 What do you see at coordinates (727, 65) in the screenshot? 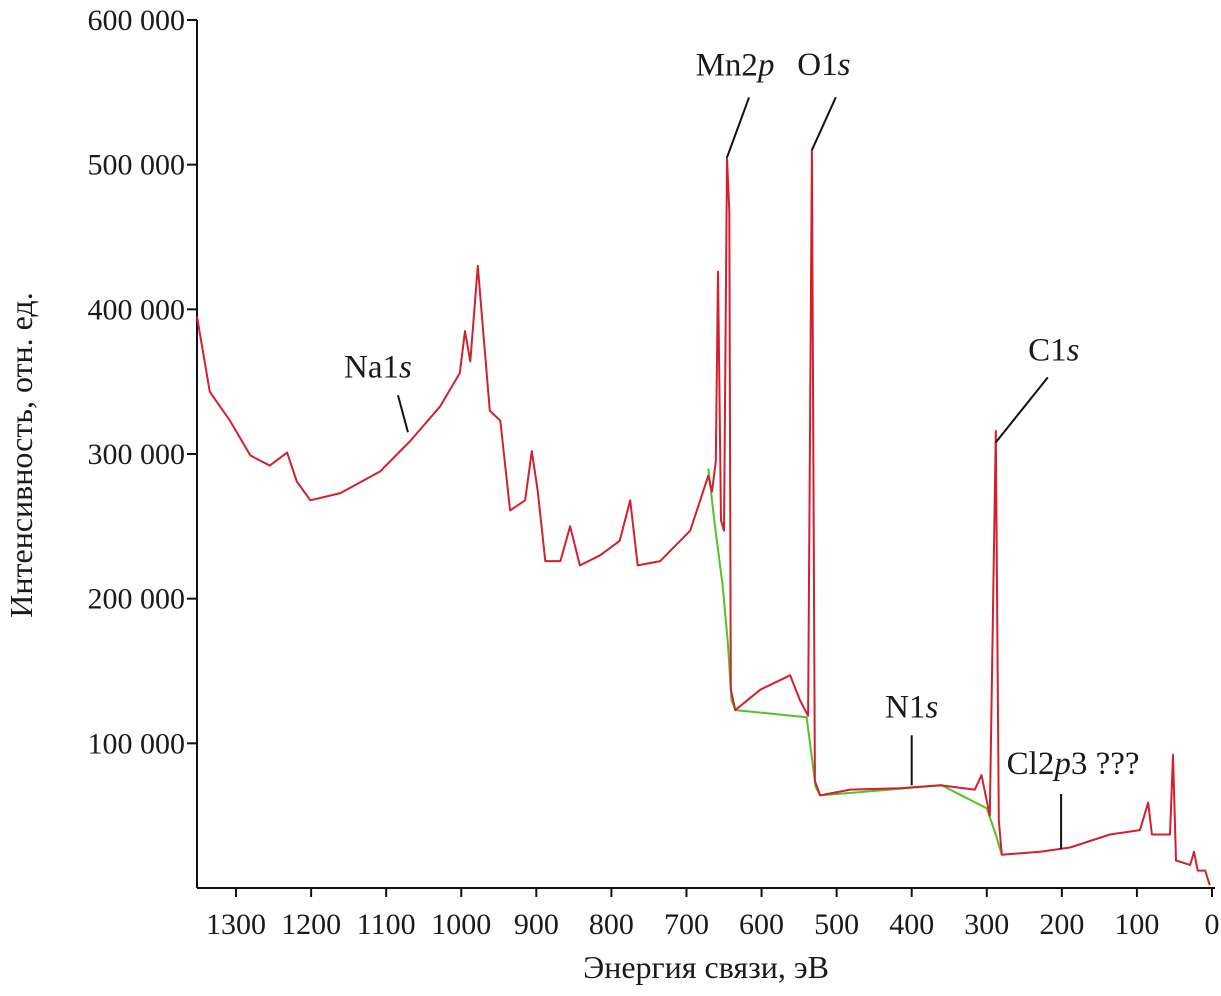
I see `annotation-part: Mn2` at bounding box center [727, 65].